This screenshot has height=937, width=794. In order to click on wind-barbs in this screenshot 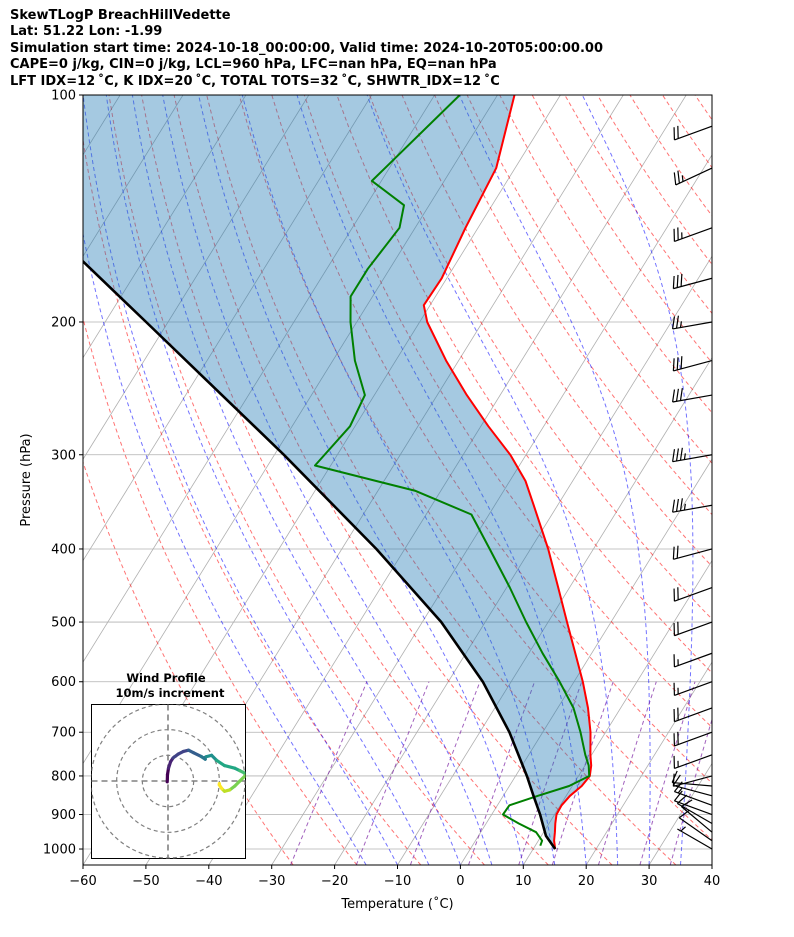, I will do `click(692, 487)`.